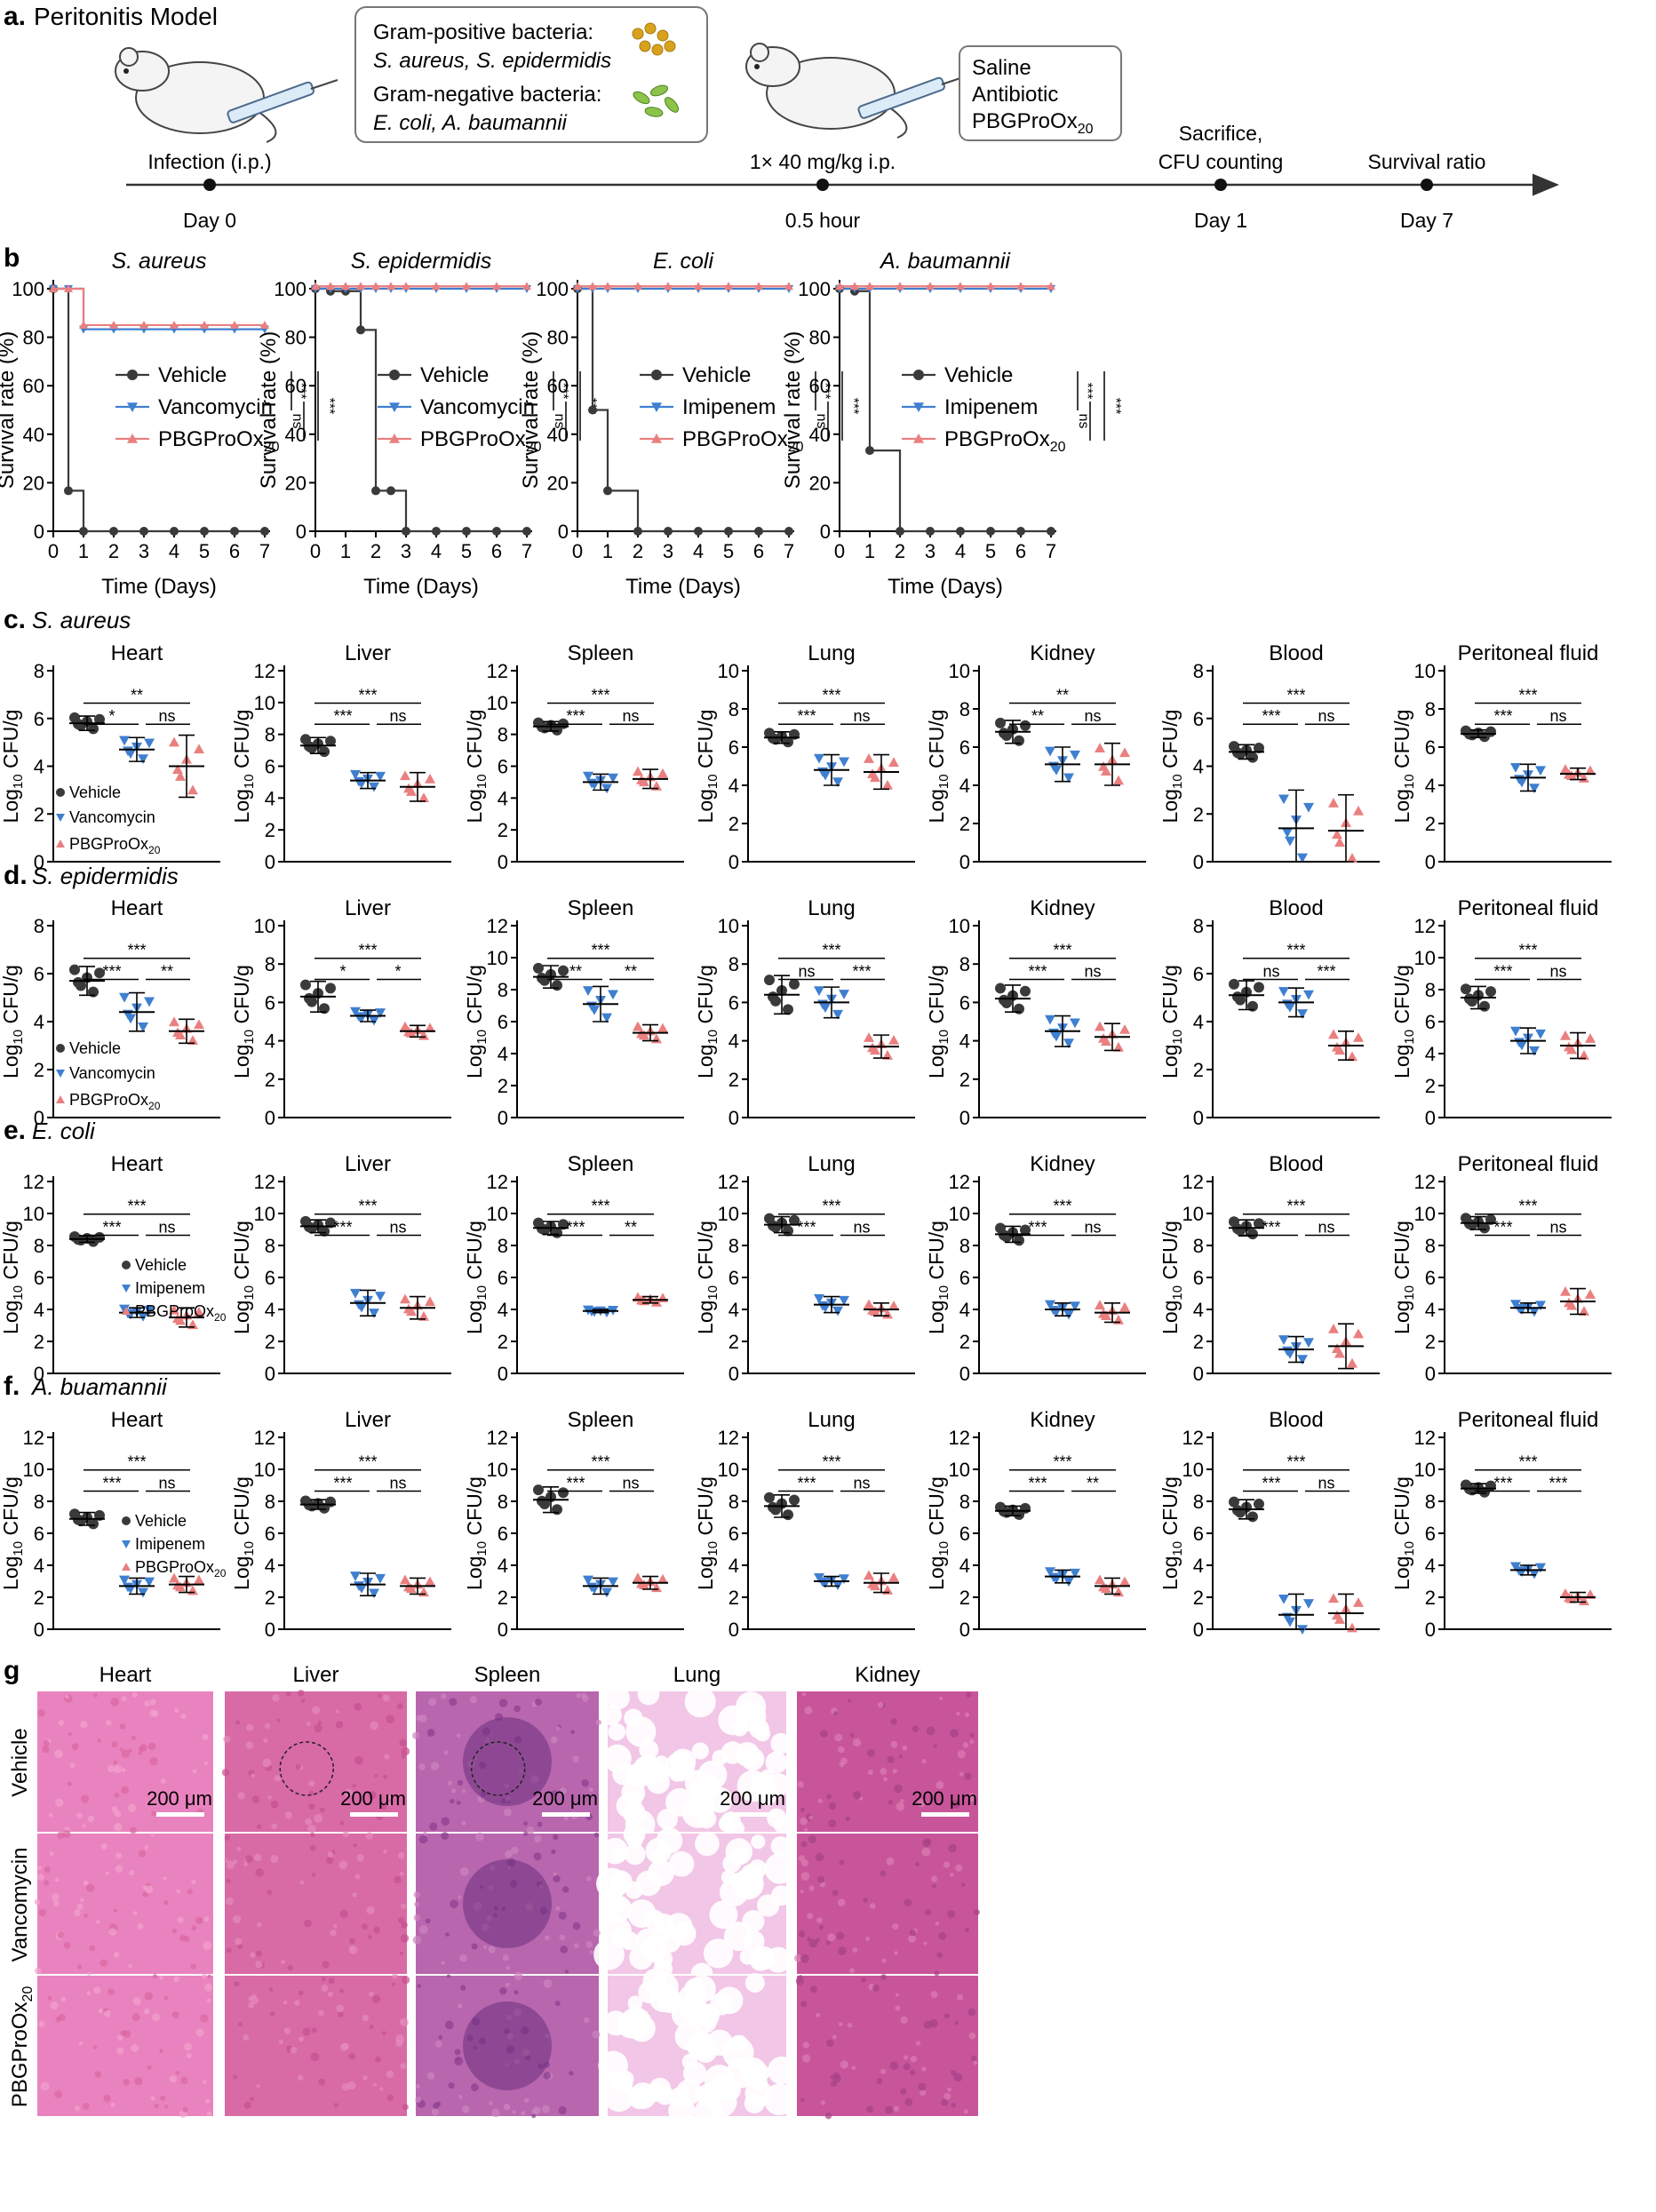 Image resolution: width=1656 pixels, height=2212 pixels. I want to click on chart-title: Blood, so click(1296, 1420).